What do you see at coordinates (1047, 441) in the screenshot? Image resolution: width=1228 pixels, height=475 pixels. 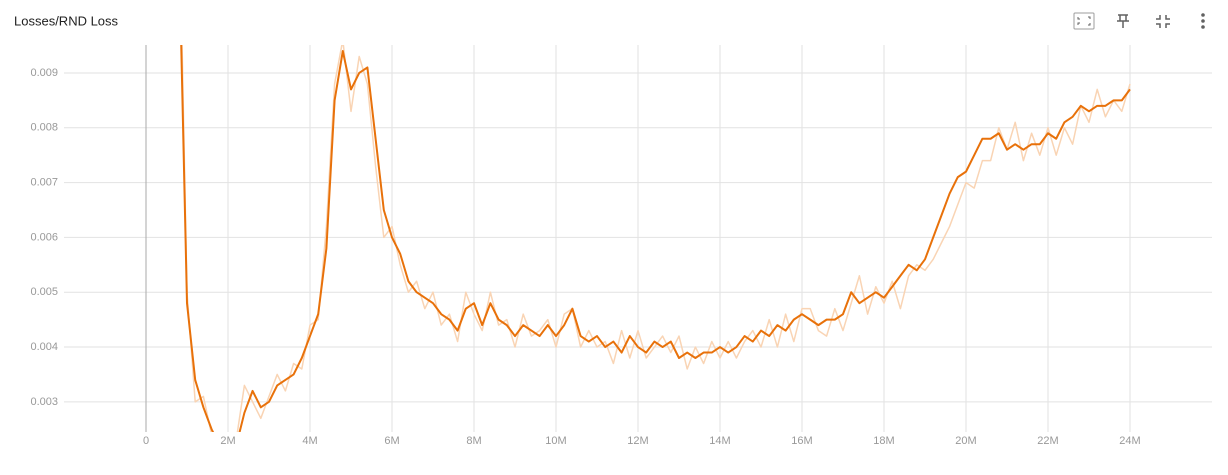 I see `x-tick-label: 22M` at bounding box center [1047, 441].